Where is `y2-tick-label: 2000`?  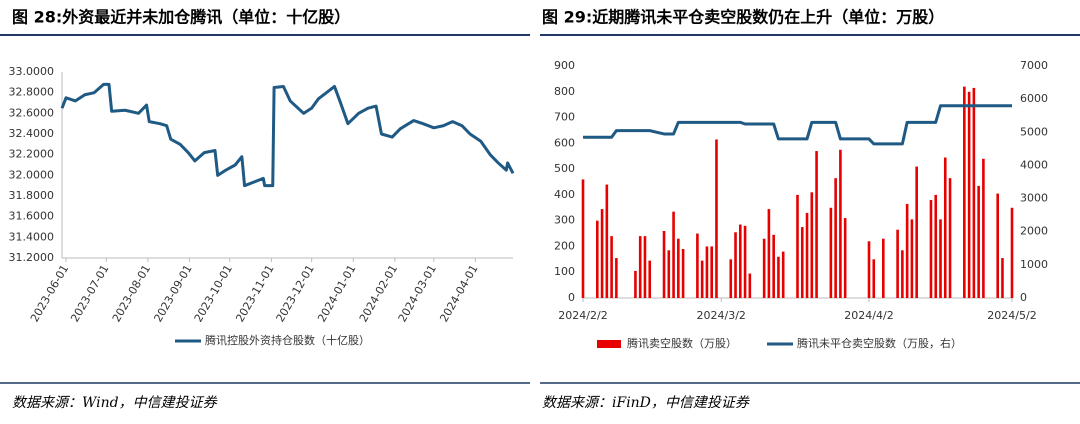
y2-tick-label: 2000 is located at coordinates (1034, 231).